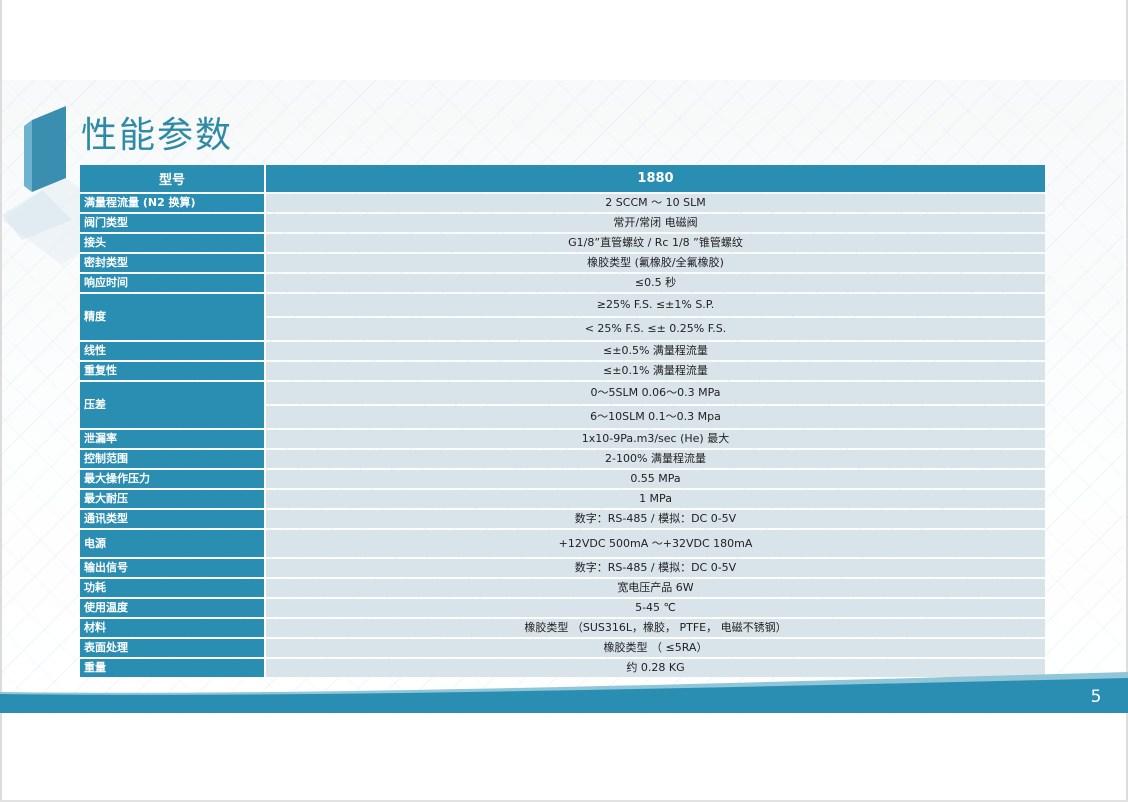 The width and height of the screenshot is (1128, 802). I want to click on table-row: 使用温度 5-45 ℃, so click(562, 608).